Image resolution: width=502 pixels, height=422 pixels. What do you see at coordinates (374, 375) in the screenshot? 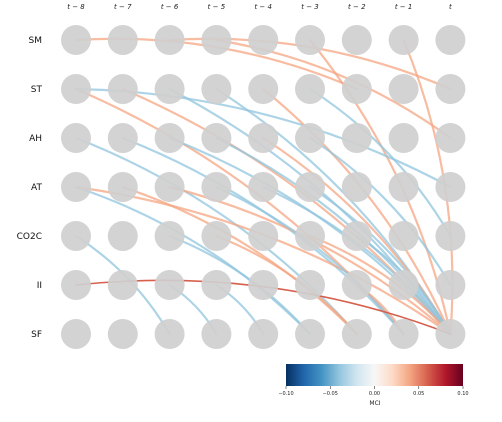
I see `colorbar-gradient` at bounding box center [374, 375].